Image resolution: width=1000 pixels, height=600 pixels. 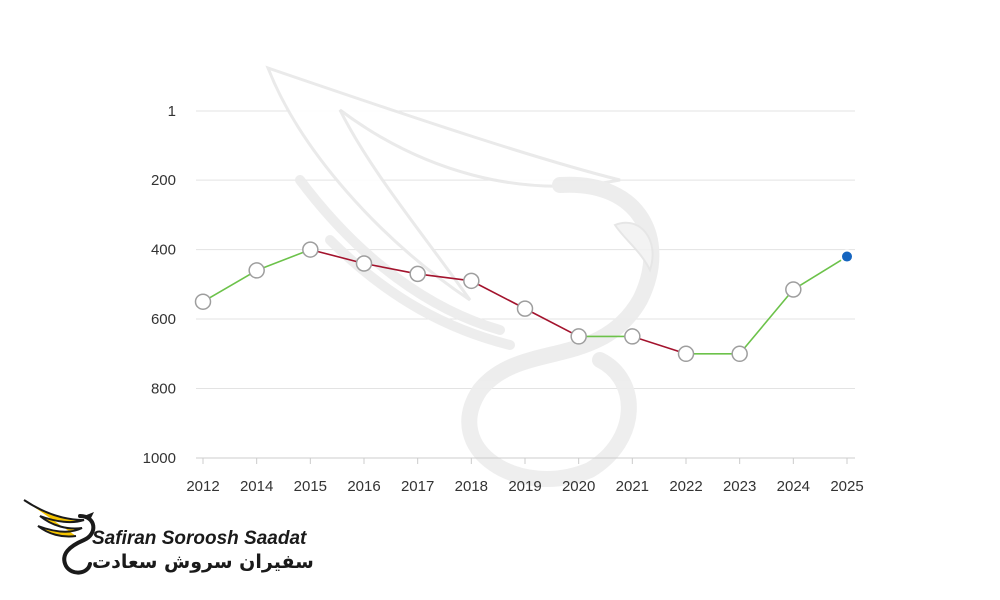 I want to click on x-tick-label: 2022, so click(x=685, y=486).